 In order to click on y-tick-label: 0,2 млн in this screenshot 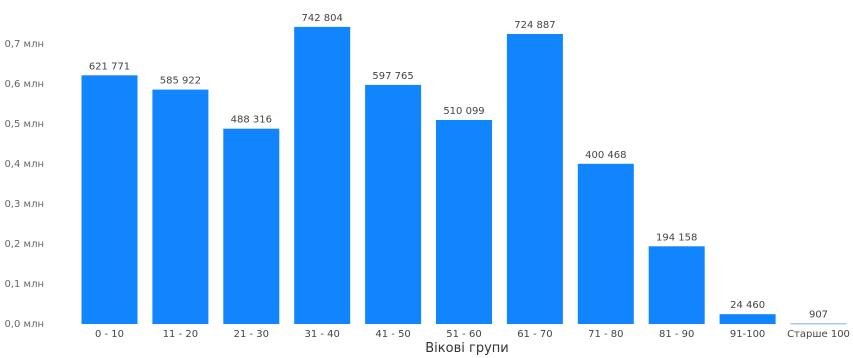, I will do `click(24, 244)`.